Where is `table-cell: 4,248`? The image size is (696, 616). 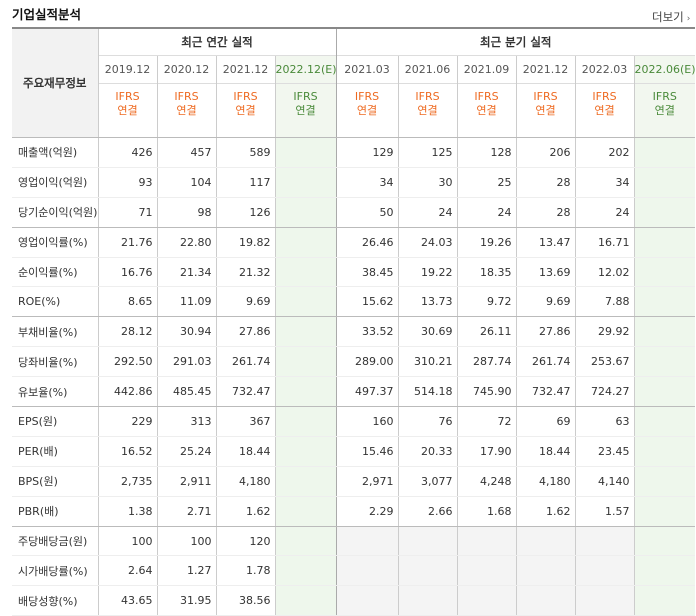
table-cell: 4,248 is located at coordinates (486, 481).